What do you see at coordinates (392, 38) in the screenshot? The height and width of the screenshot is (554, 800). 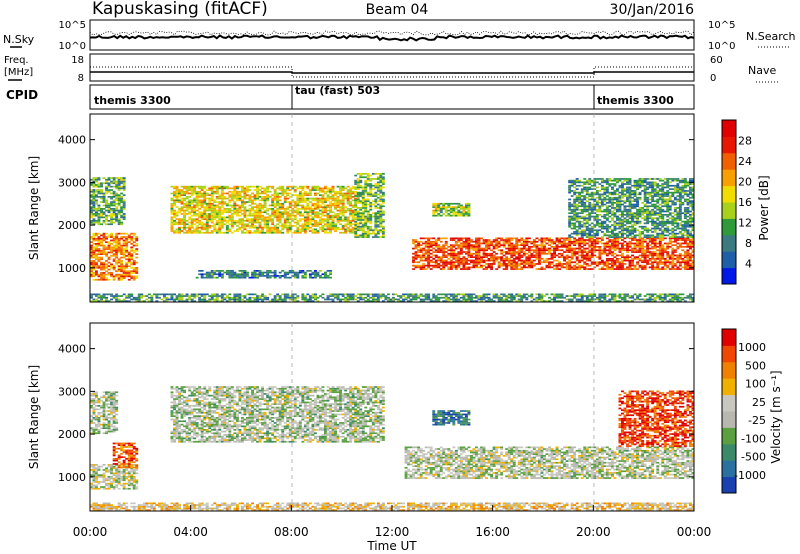 I see `noise-sky-trace` at bounding box center [392, 38].